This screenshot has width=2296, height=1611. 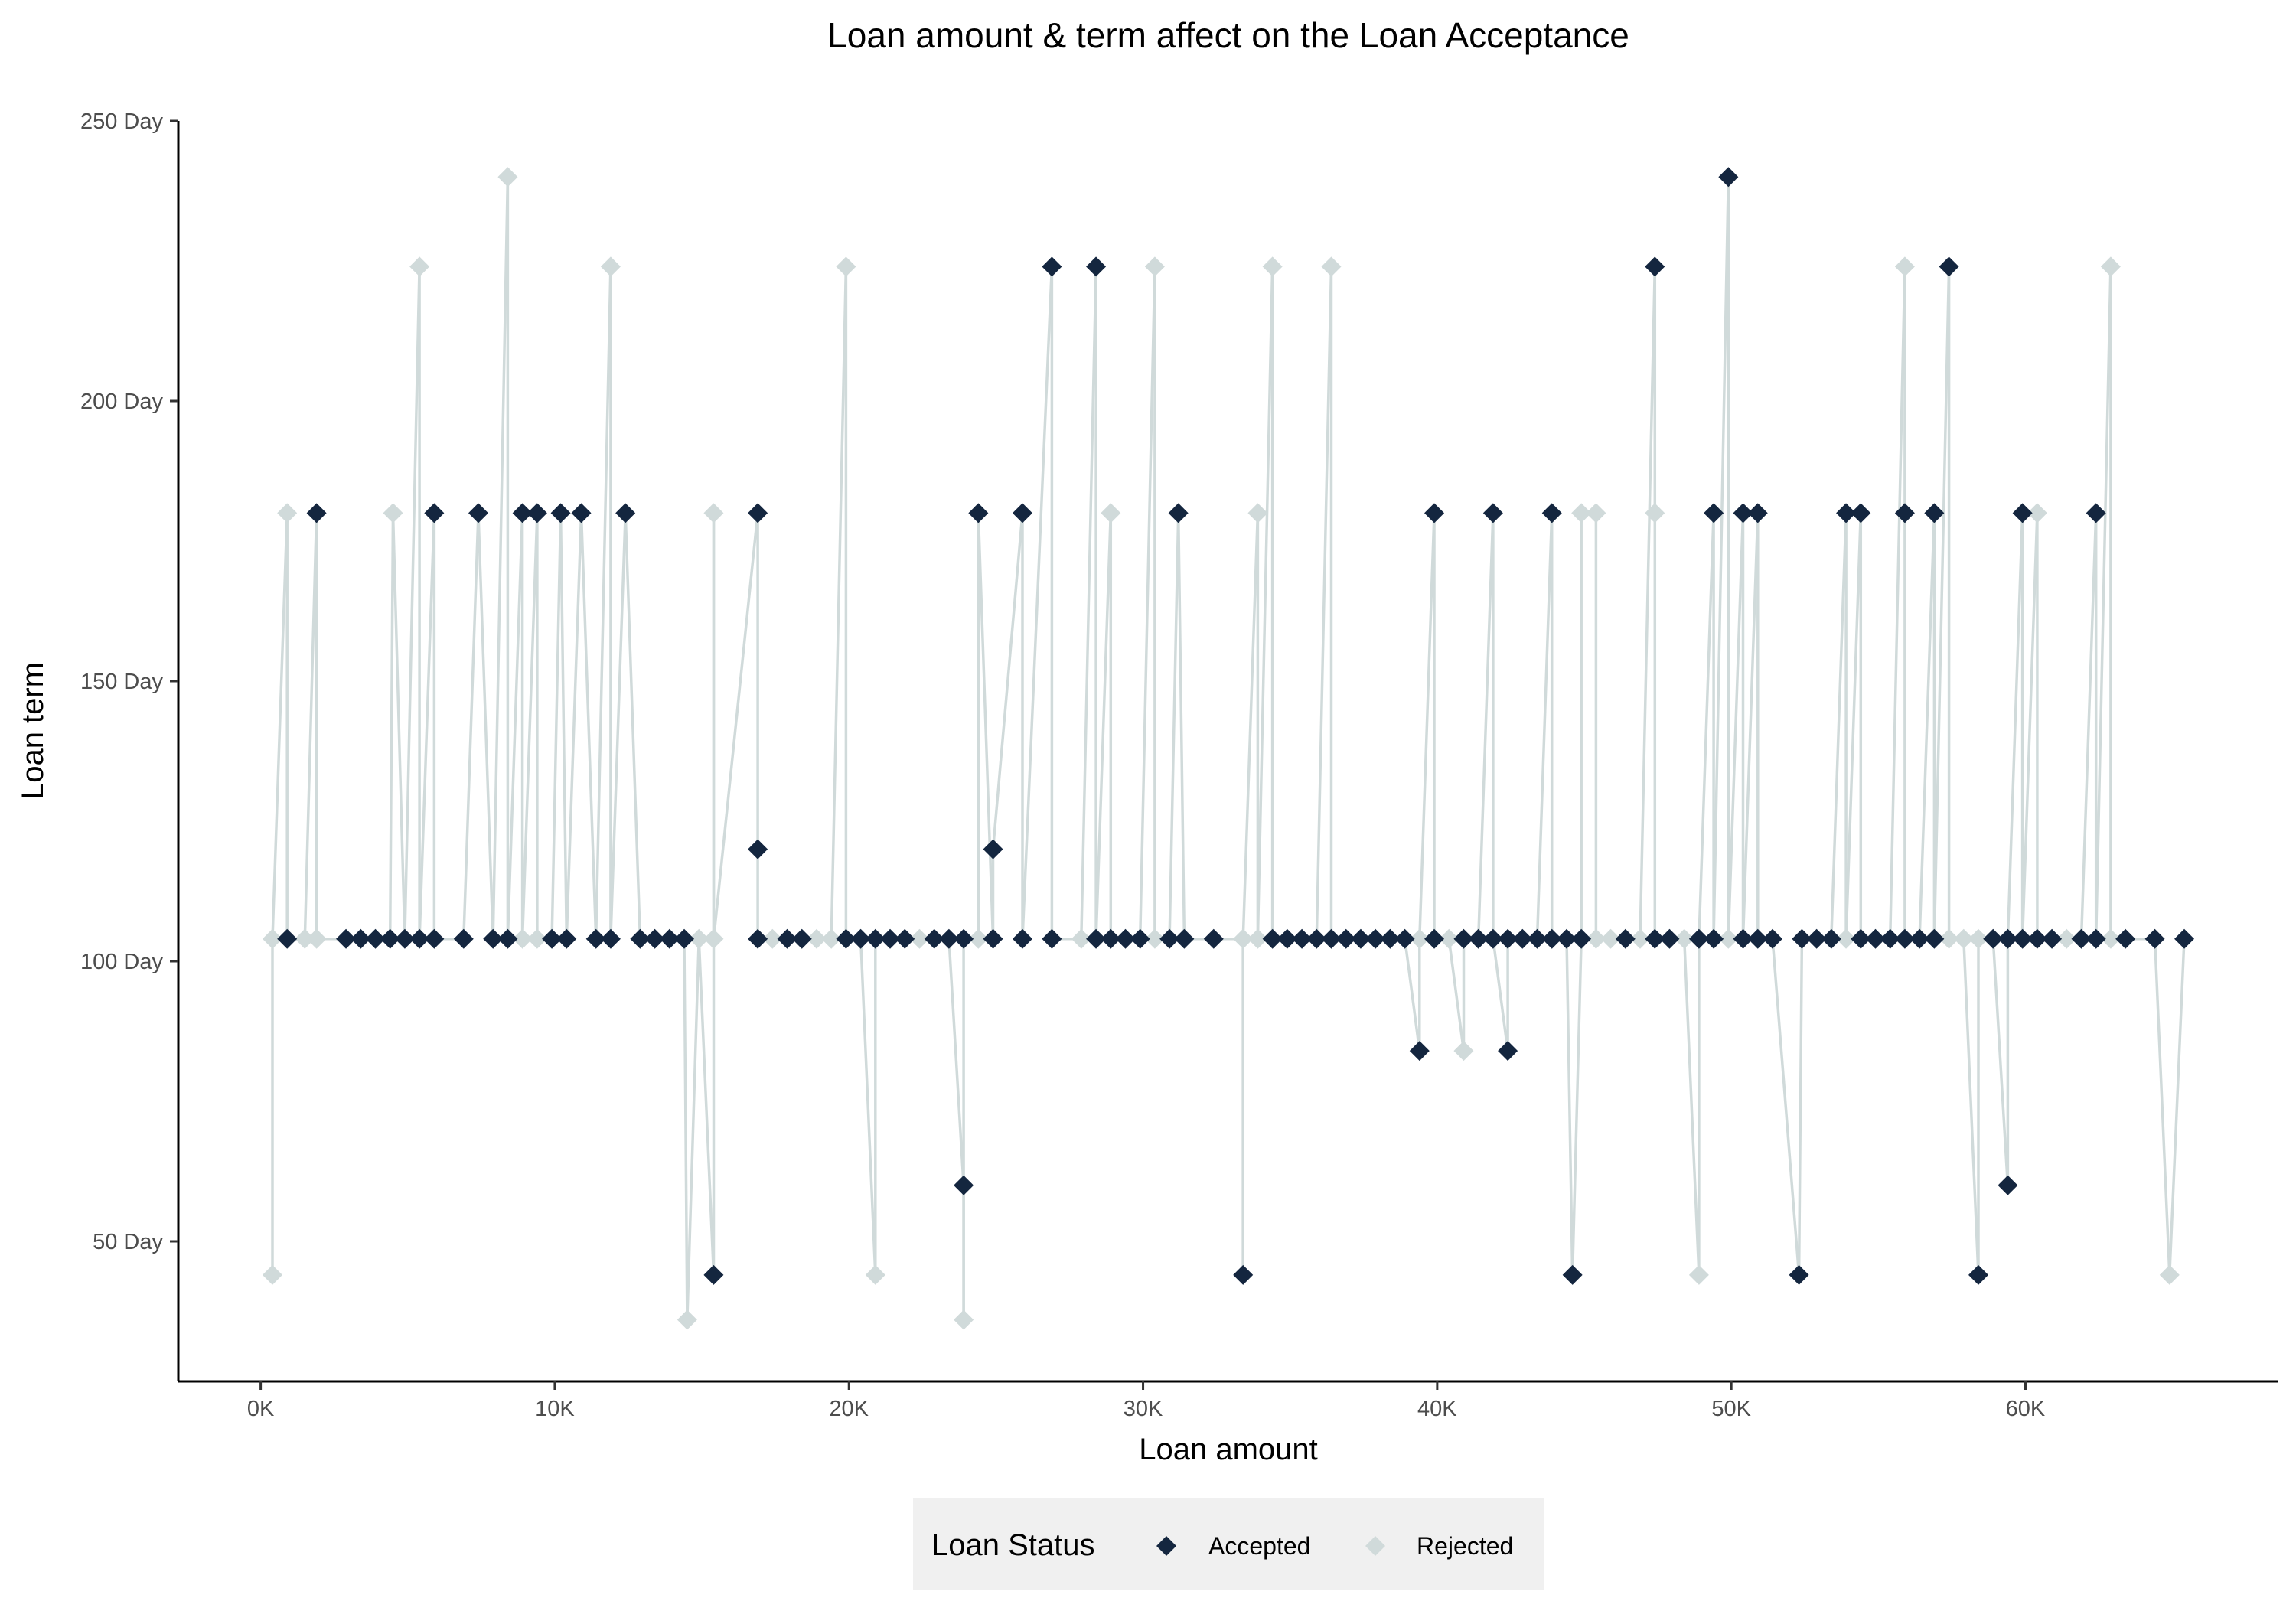 What do you see at coordinates (555, 1409) in the screenshot?
I see `x-tick-label: 10K` at bounding box center [555, 1409].